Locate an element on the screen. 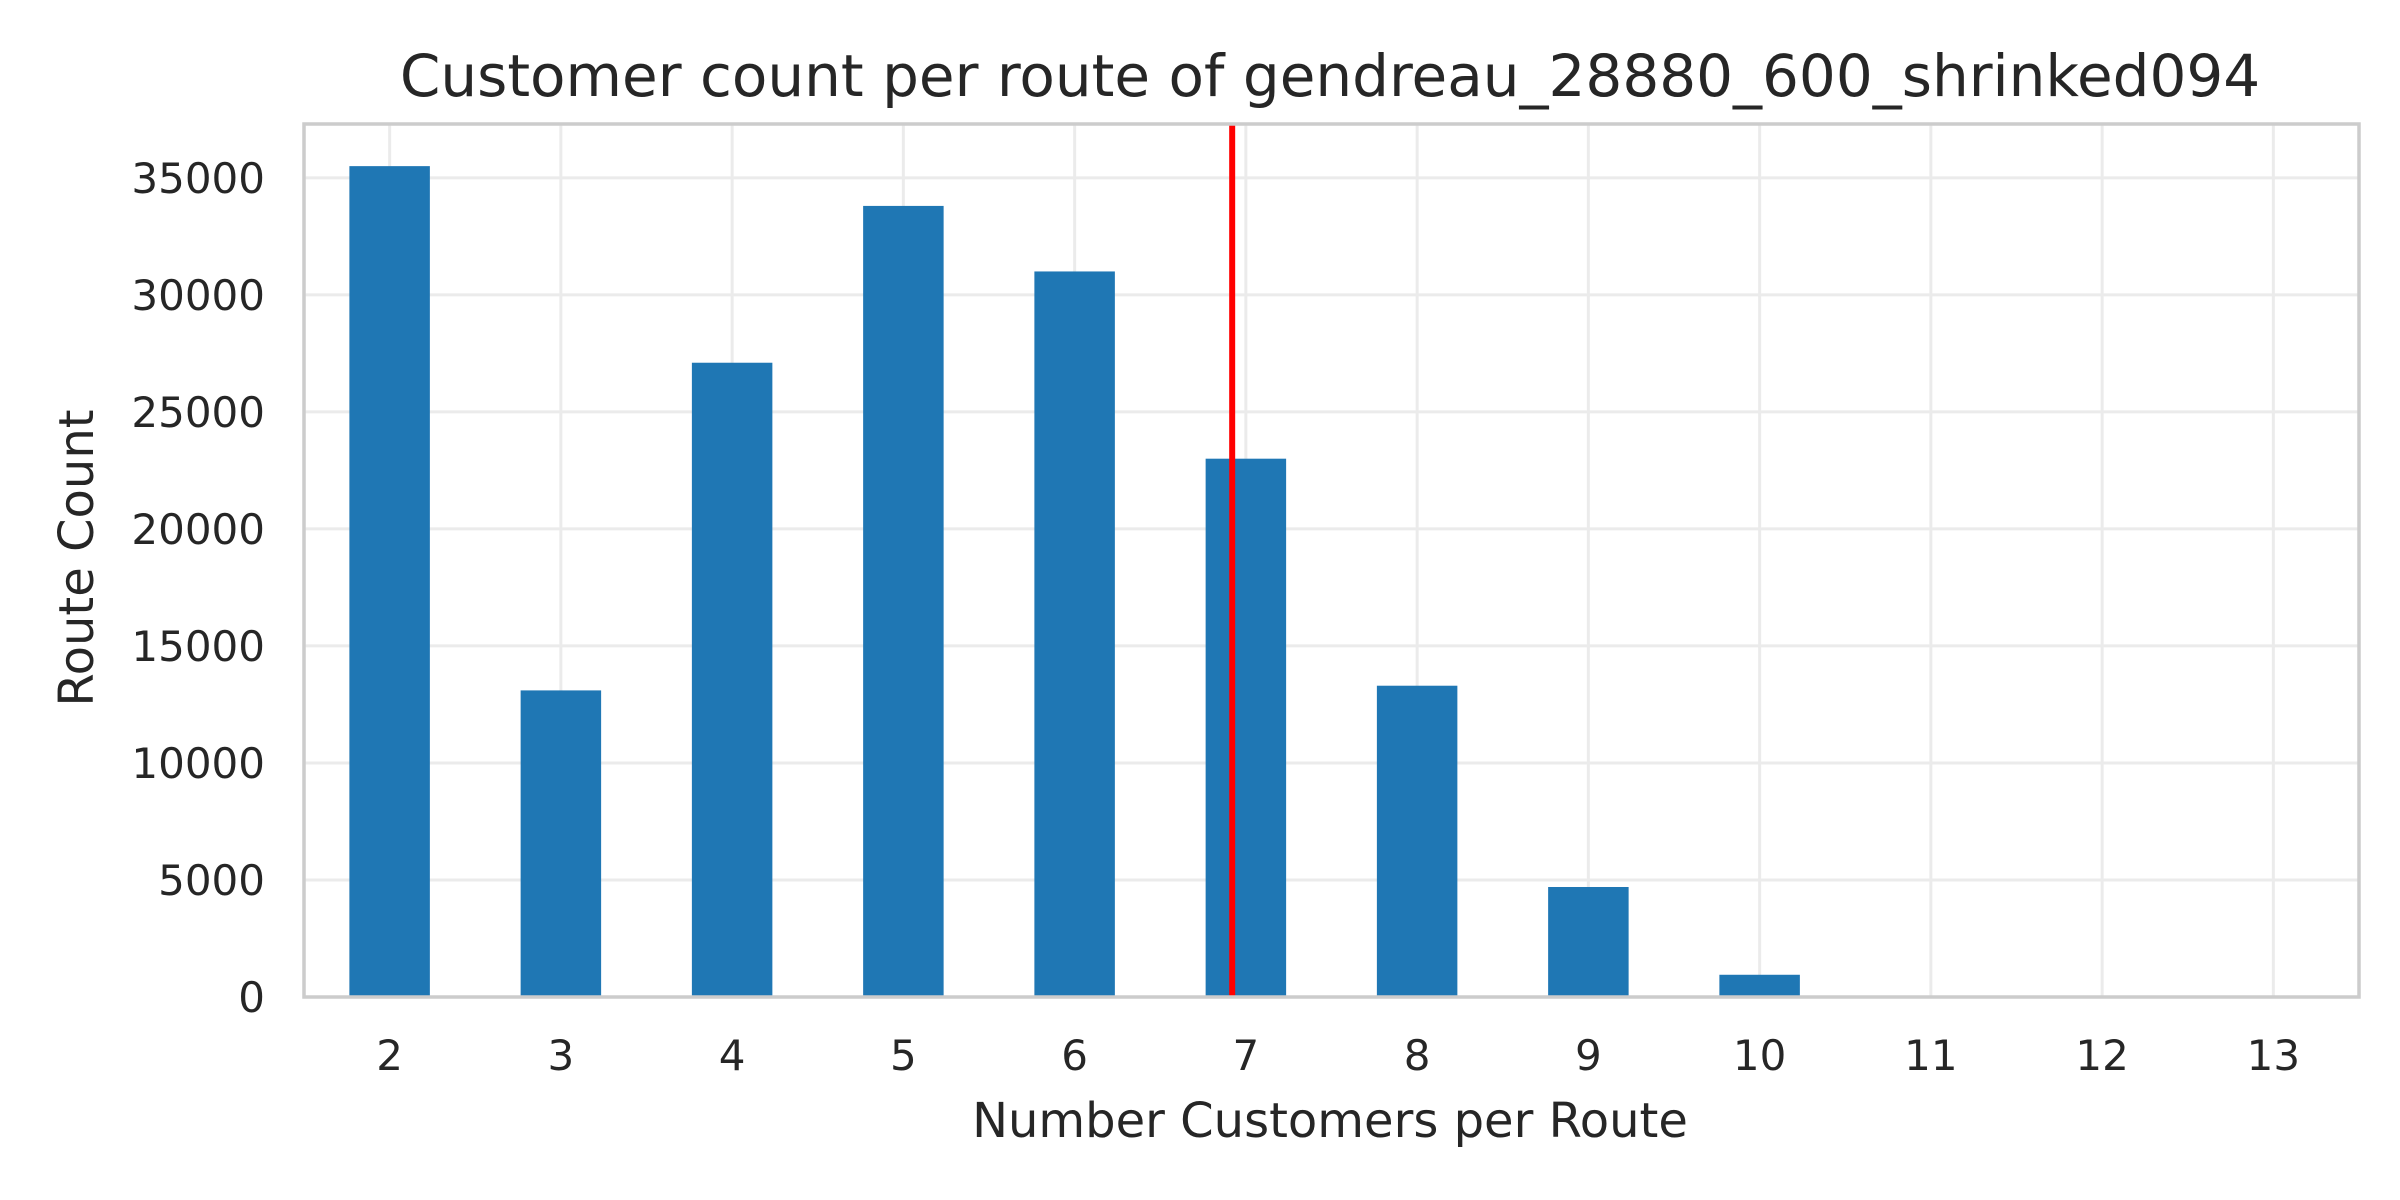  x-tick-labels: 2 3 4 5 6 7 8 9 10 11 12 13 is located at coordinates (1338, 1055).